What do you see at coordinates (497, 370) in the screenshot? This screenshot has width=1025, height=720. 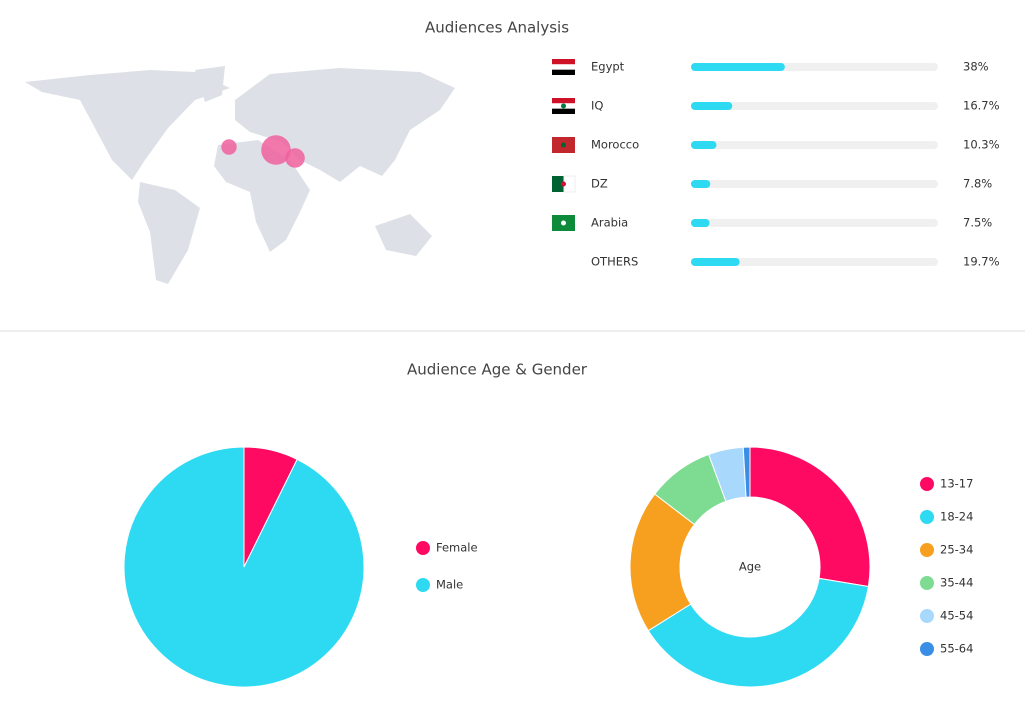 I see `section-title: Audience Age & Gender` at bounding box center [497, 370].